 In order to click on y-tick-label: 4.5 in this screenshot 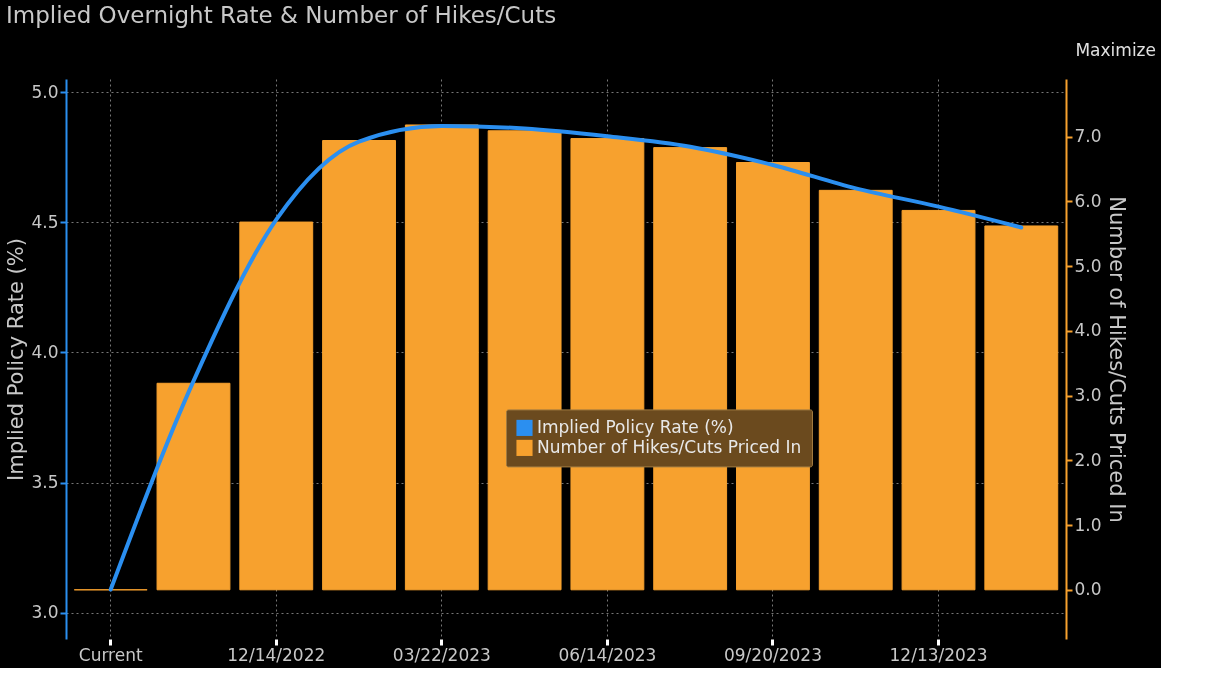, I will do `click(45, 221)`.